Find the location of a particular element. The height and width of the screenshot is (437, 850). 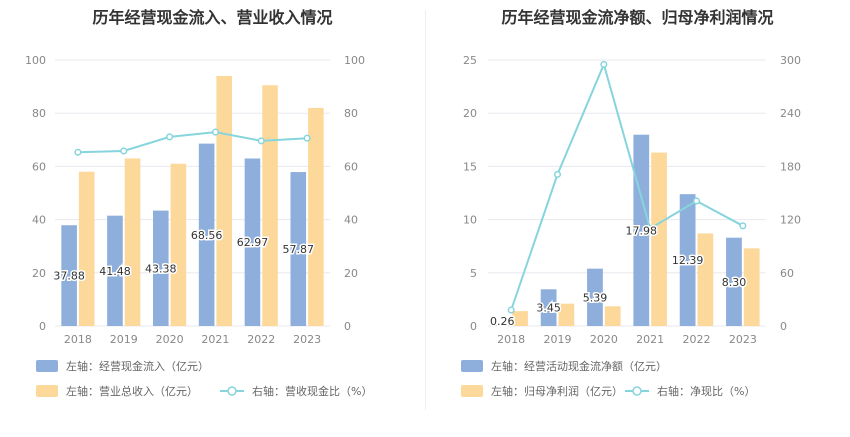

bar-data-label: 5.39 is located at coordinates (595, 297).